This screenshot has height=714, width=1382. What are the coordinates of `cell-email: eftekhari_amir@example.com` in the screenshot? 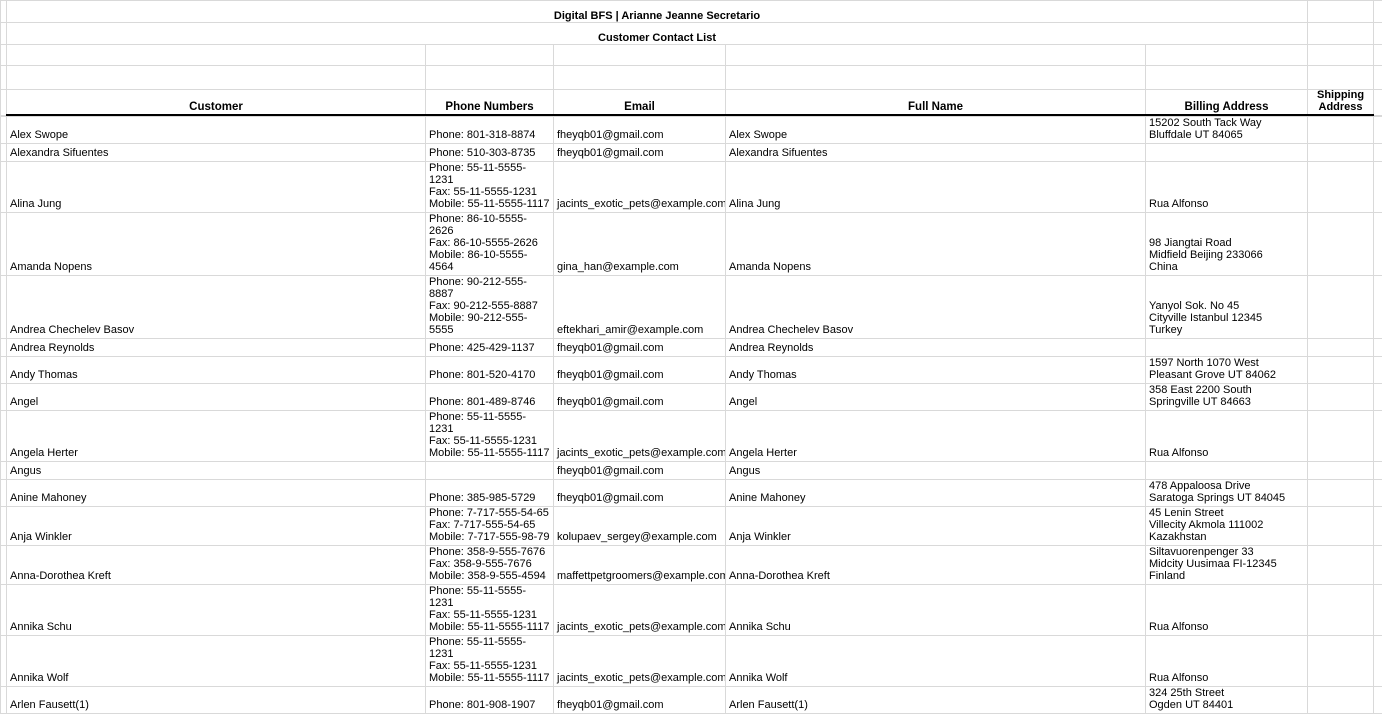 It's located at (640, 307).